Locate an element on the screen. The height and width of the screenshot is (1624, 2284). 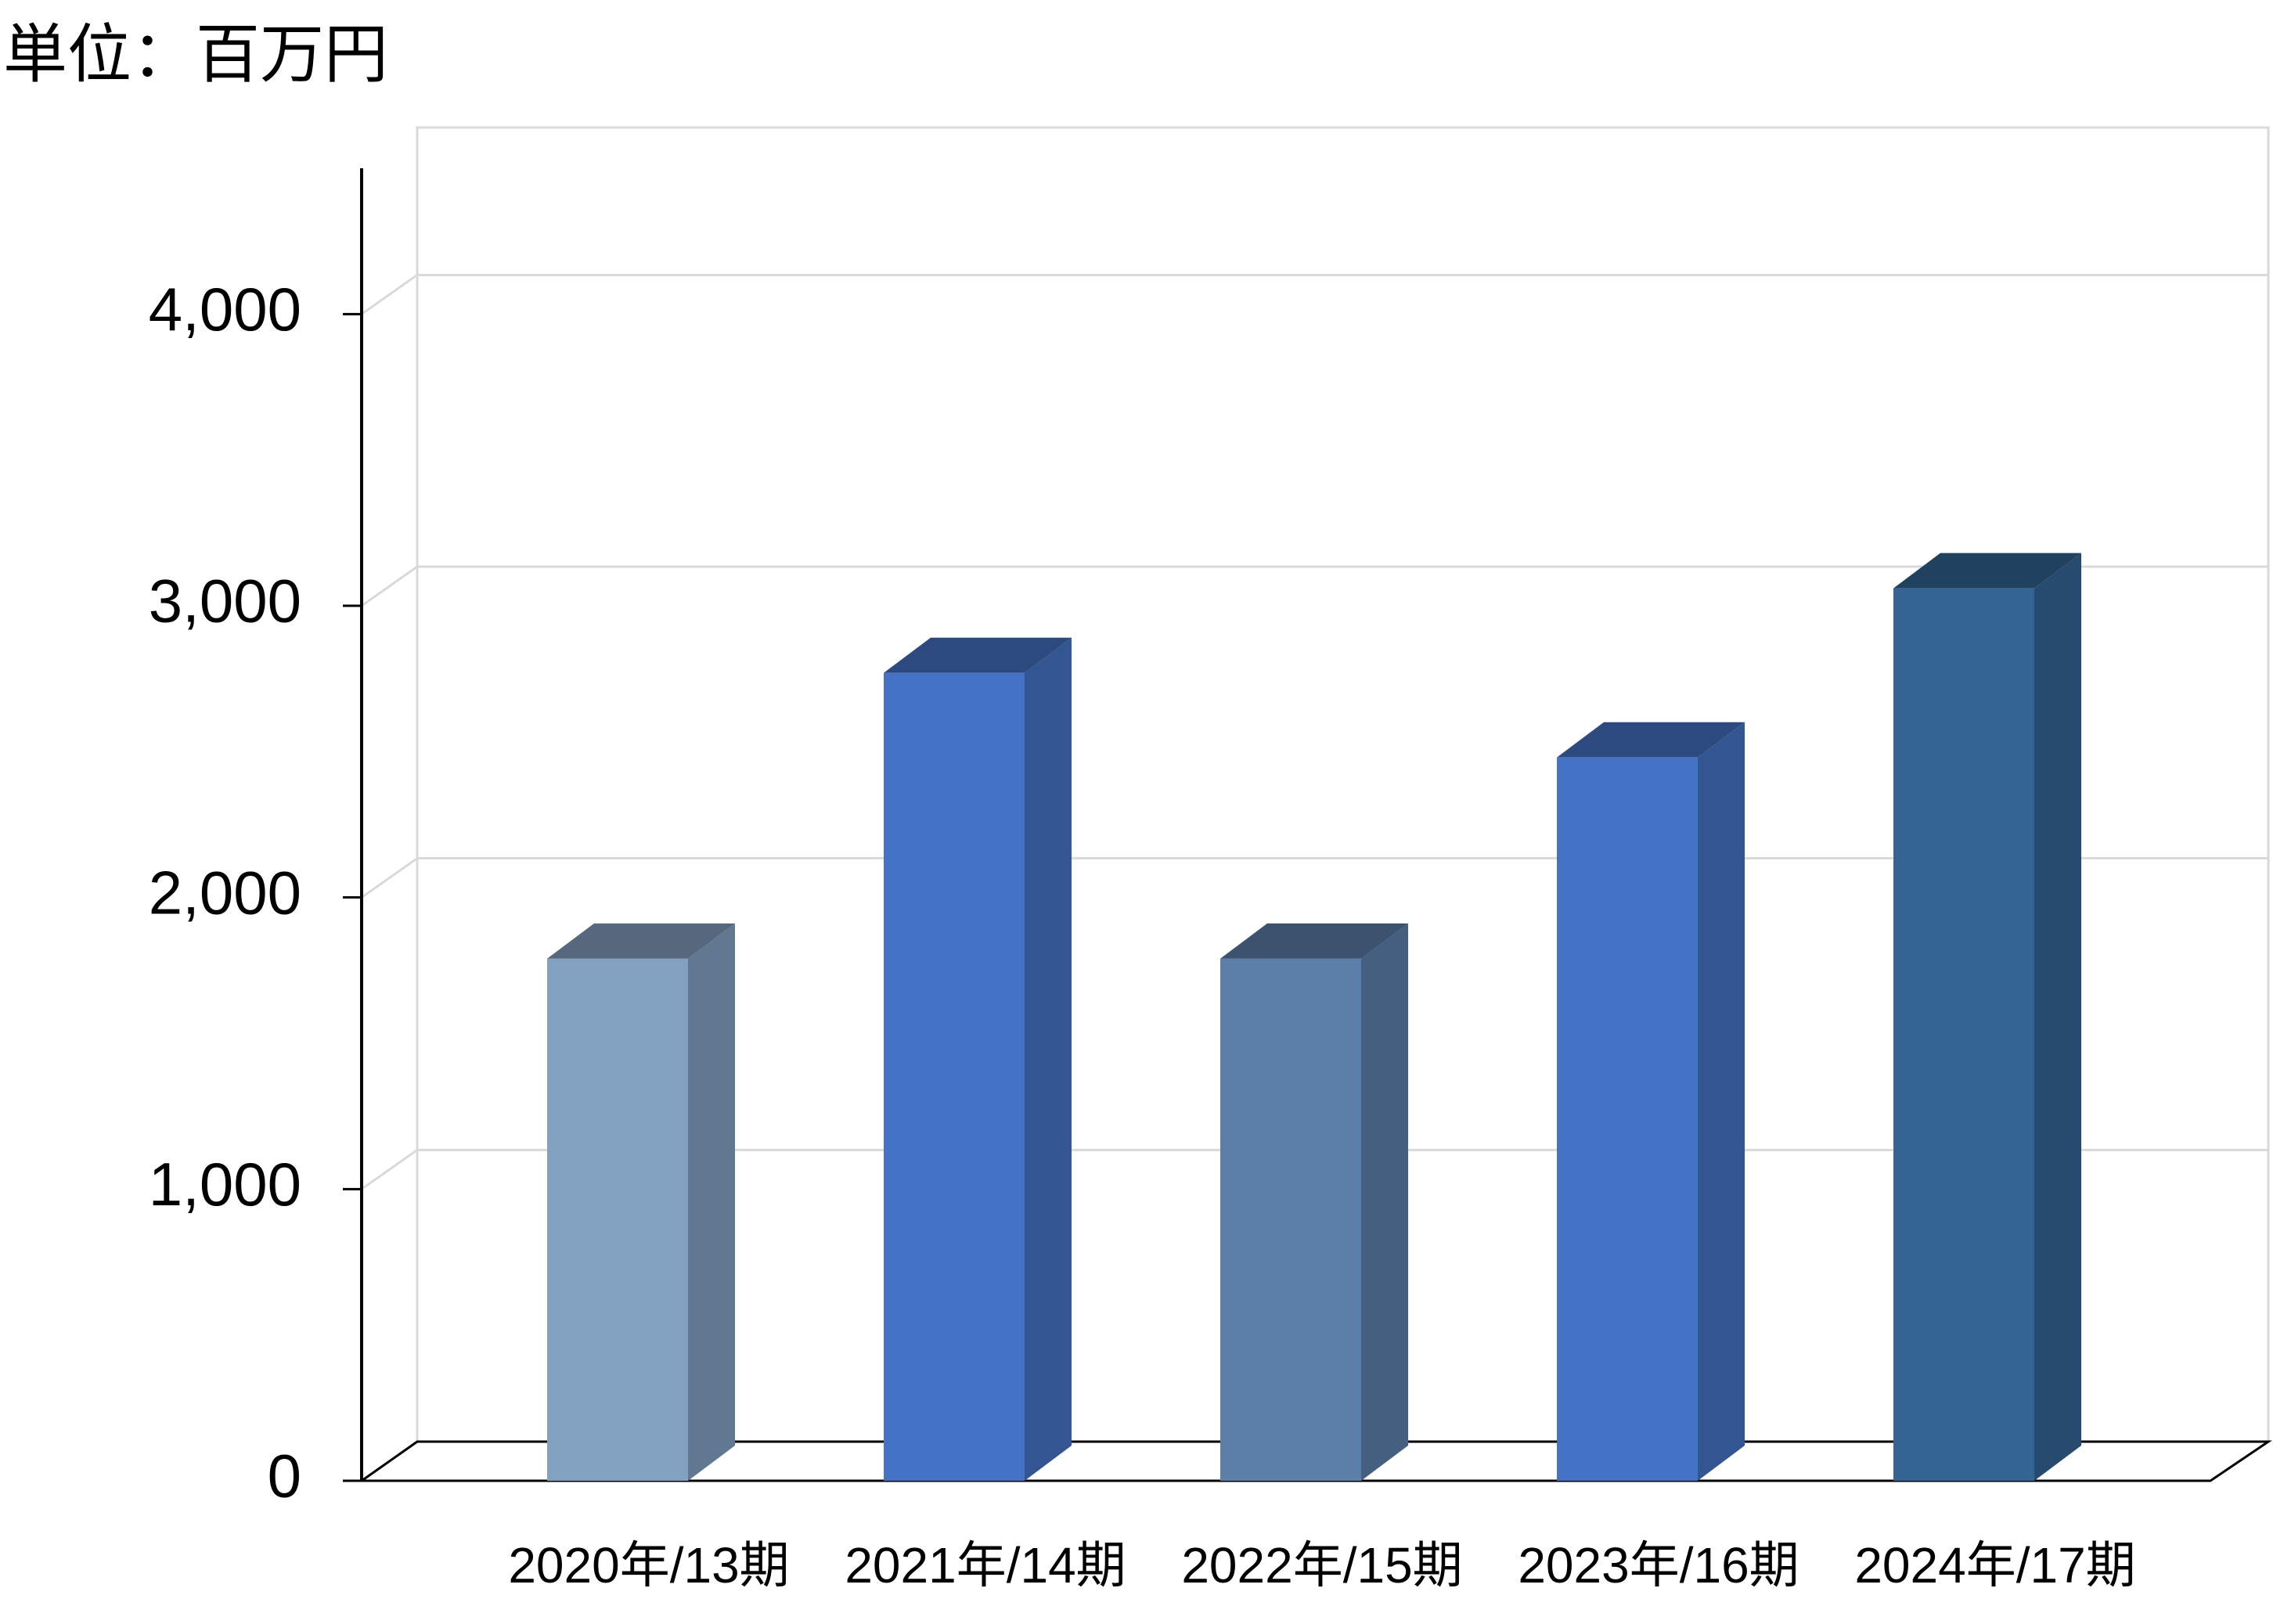
y-tick-label: 2,000 is located at coordinates (225, 892).